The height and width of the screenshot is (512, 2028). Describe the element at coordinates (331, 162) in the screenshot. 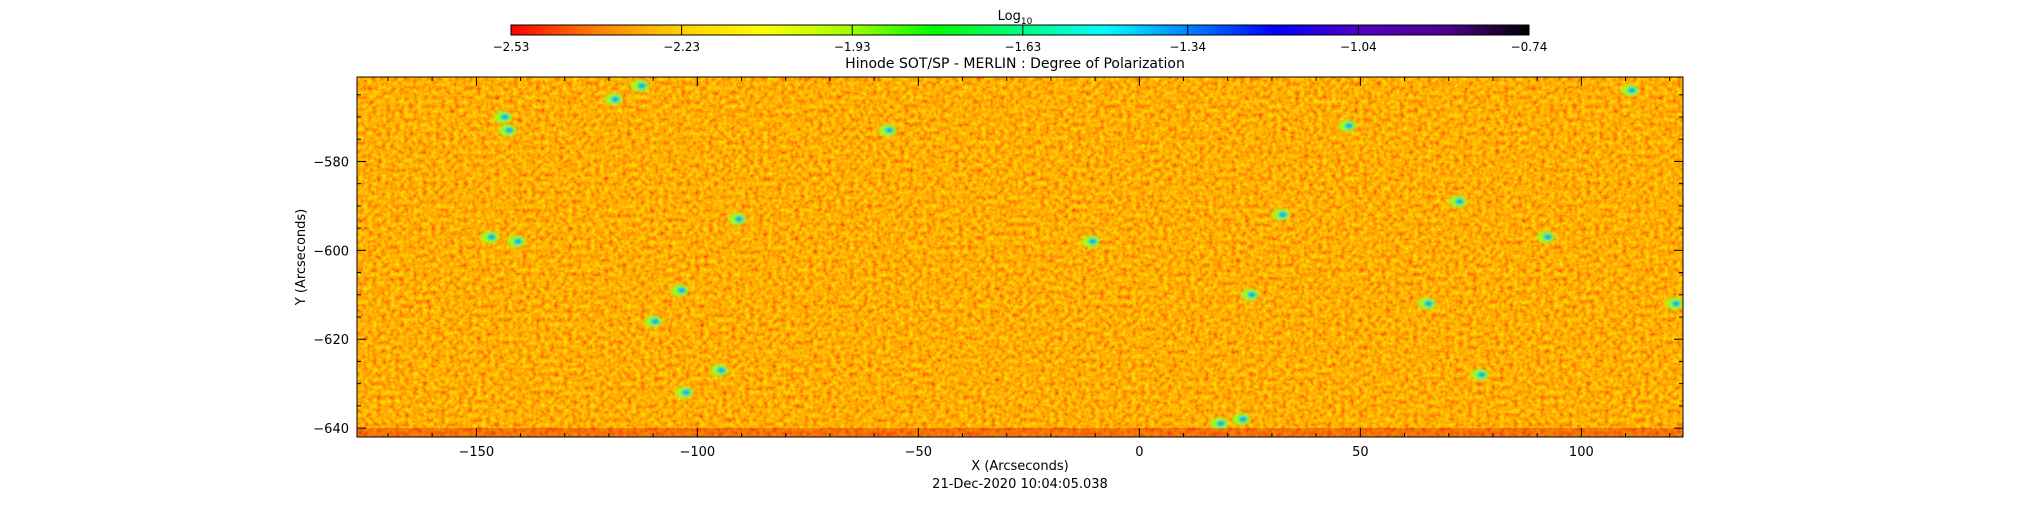

I see `y-tick-label: −580` at that location.